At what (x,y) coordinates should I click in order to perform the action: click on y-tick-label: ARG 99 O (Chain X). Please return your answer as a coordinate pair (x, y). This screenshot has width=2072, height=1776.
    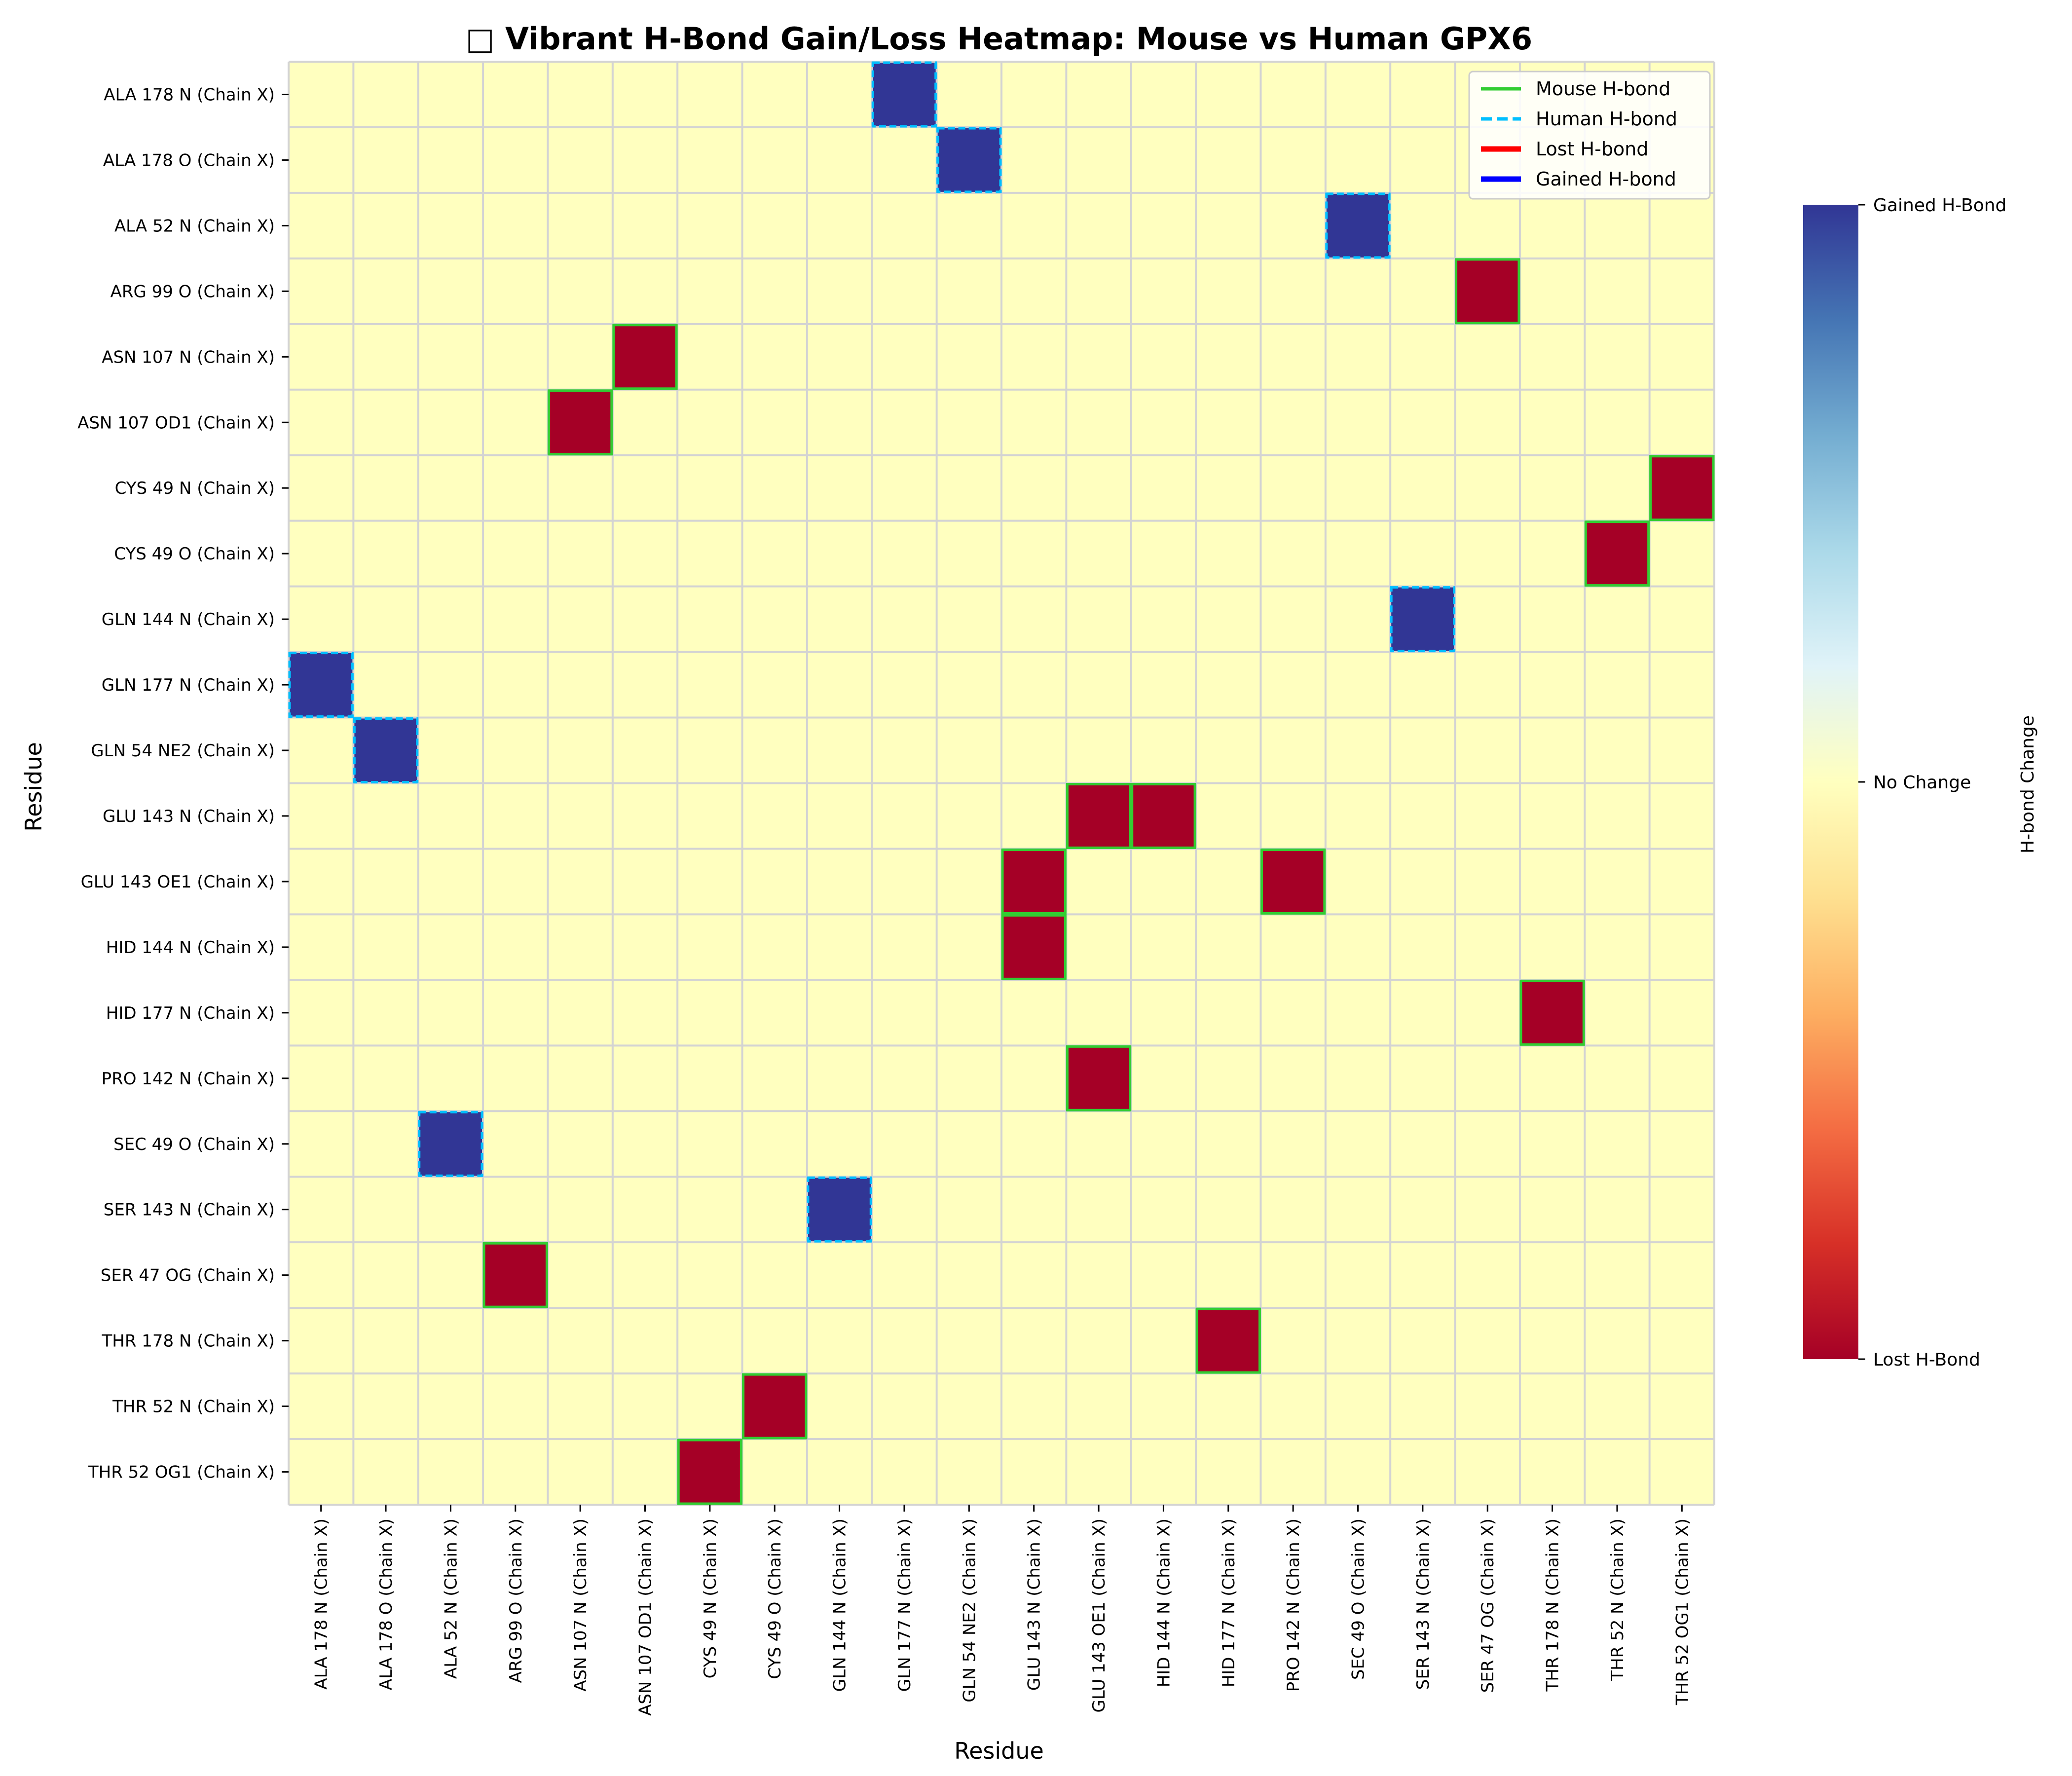
    Looking at the image, I should click on (193, 292).